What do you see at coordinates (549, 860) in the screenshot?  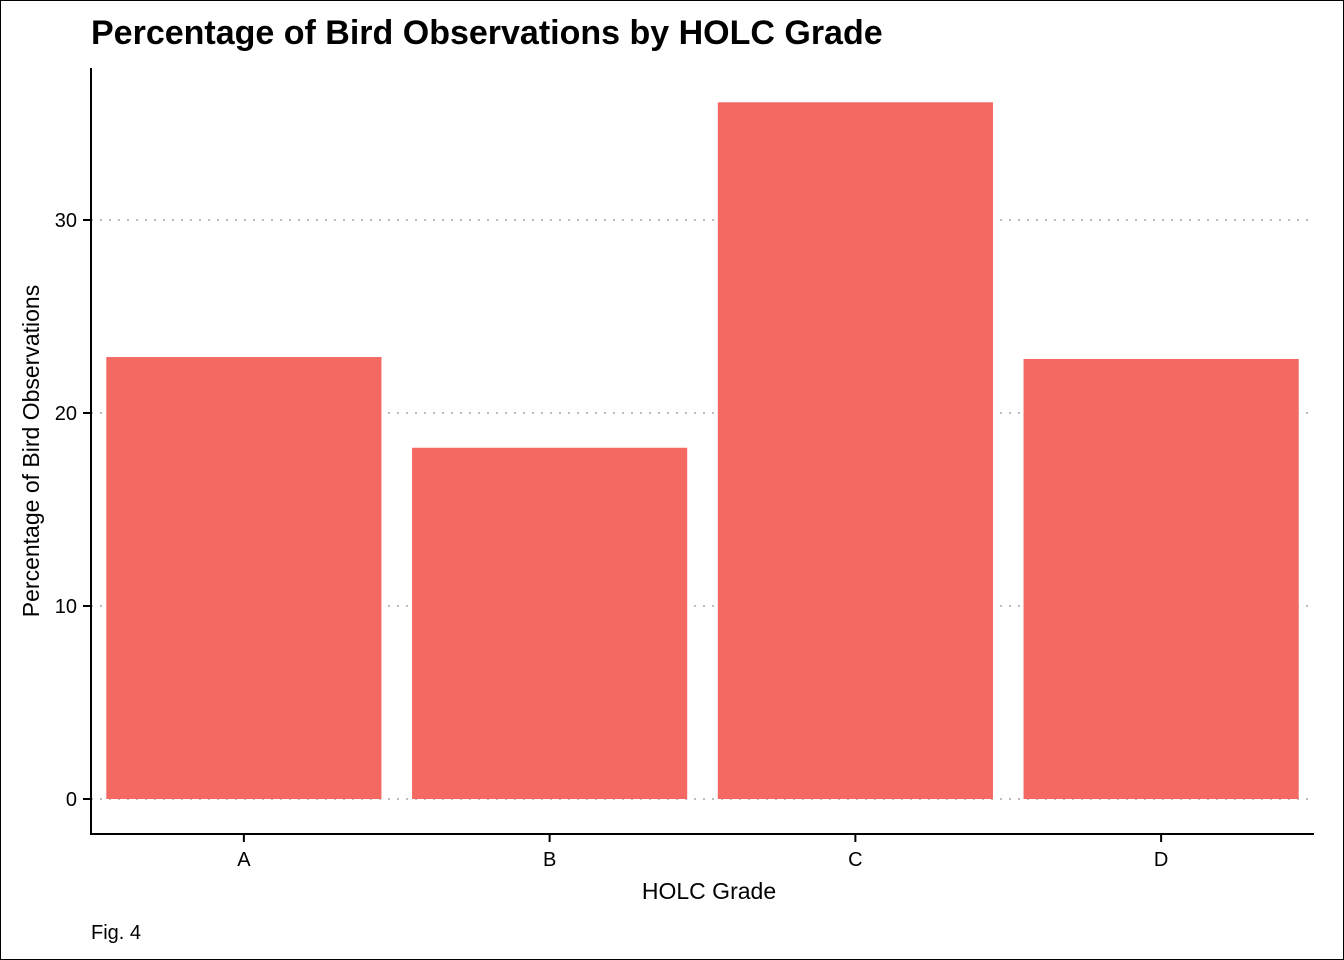 I see `x-tick-label: B` at bounding box center [549, 860].